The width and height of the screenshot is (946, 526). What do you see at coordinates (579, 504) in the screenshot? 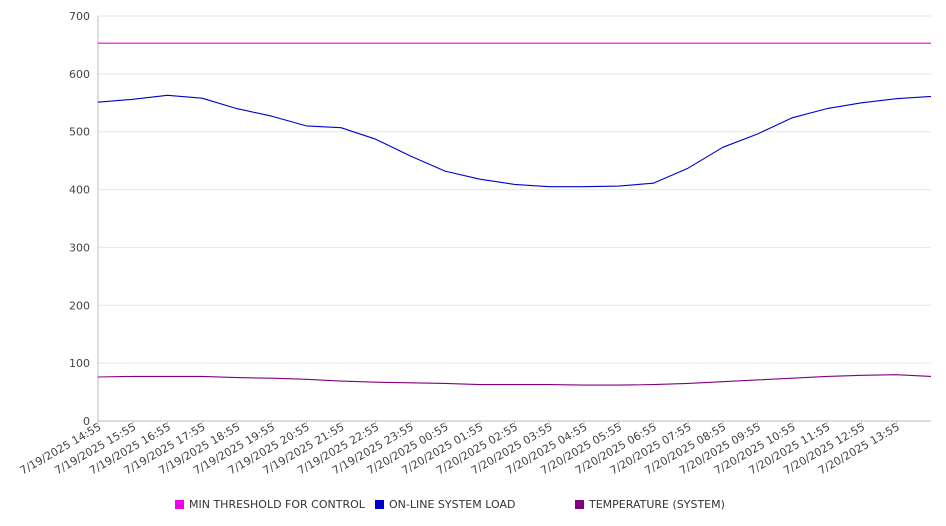
I see `legend-swatch-temperature` at bounding box center [579, 504].